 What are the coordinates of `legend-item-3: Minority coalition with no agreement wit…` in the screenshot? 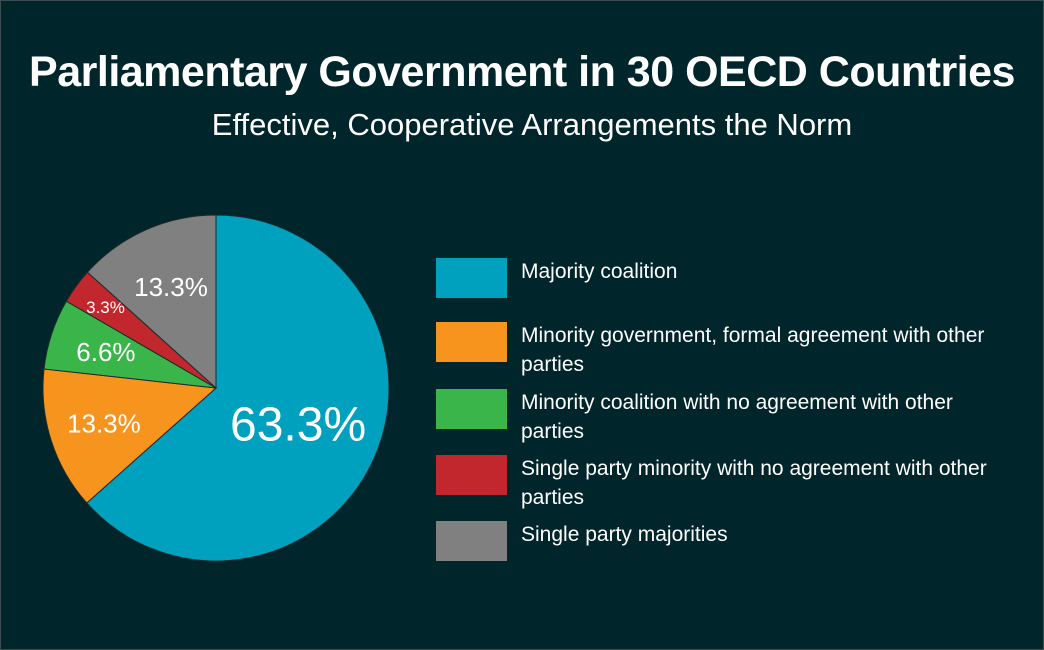 It's located at (736, 419).